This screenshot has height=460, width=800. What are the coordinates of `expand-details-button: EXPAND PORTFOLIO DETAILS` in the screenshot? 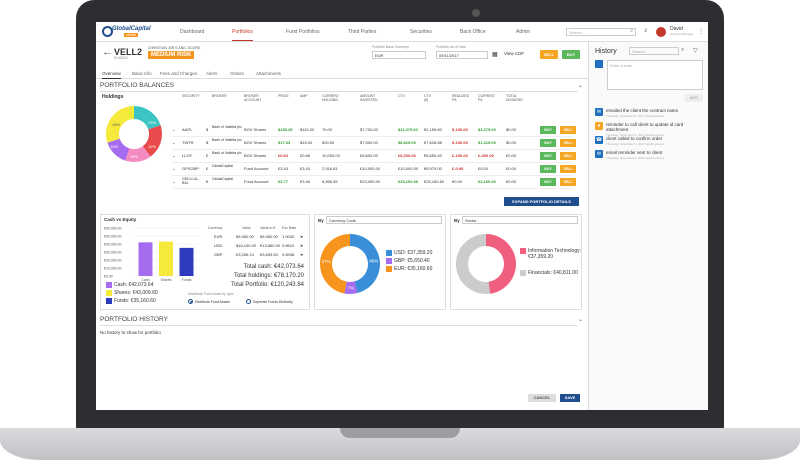 It's located at (541, 201).